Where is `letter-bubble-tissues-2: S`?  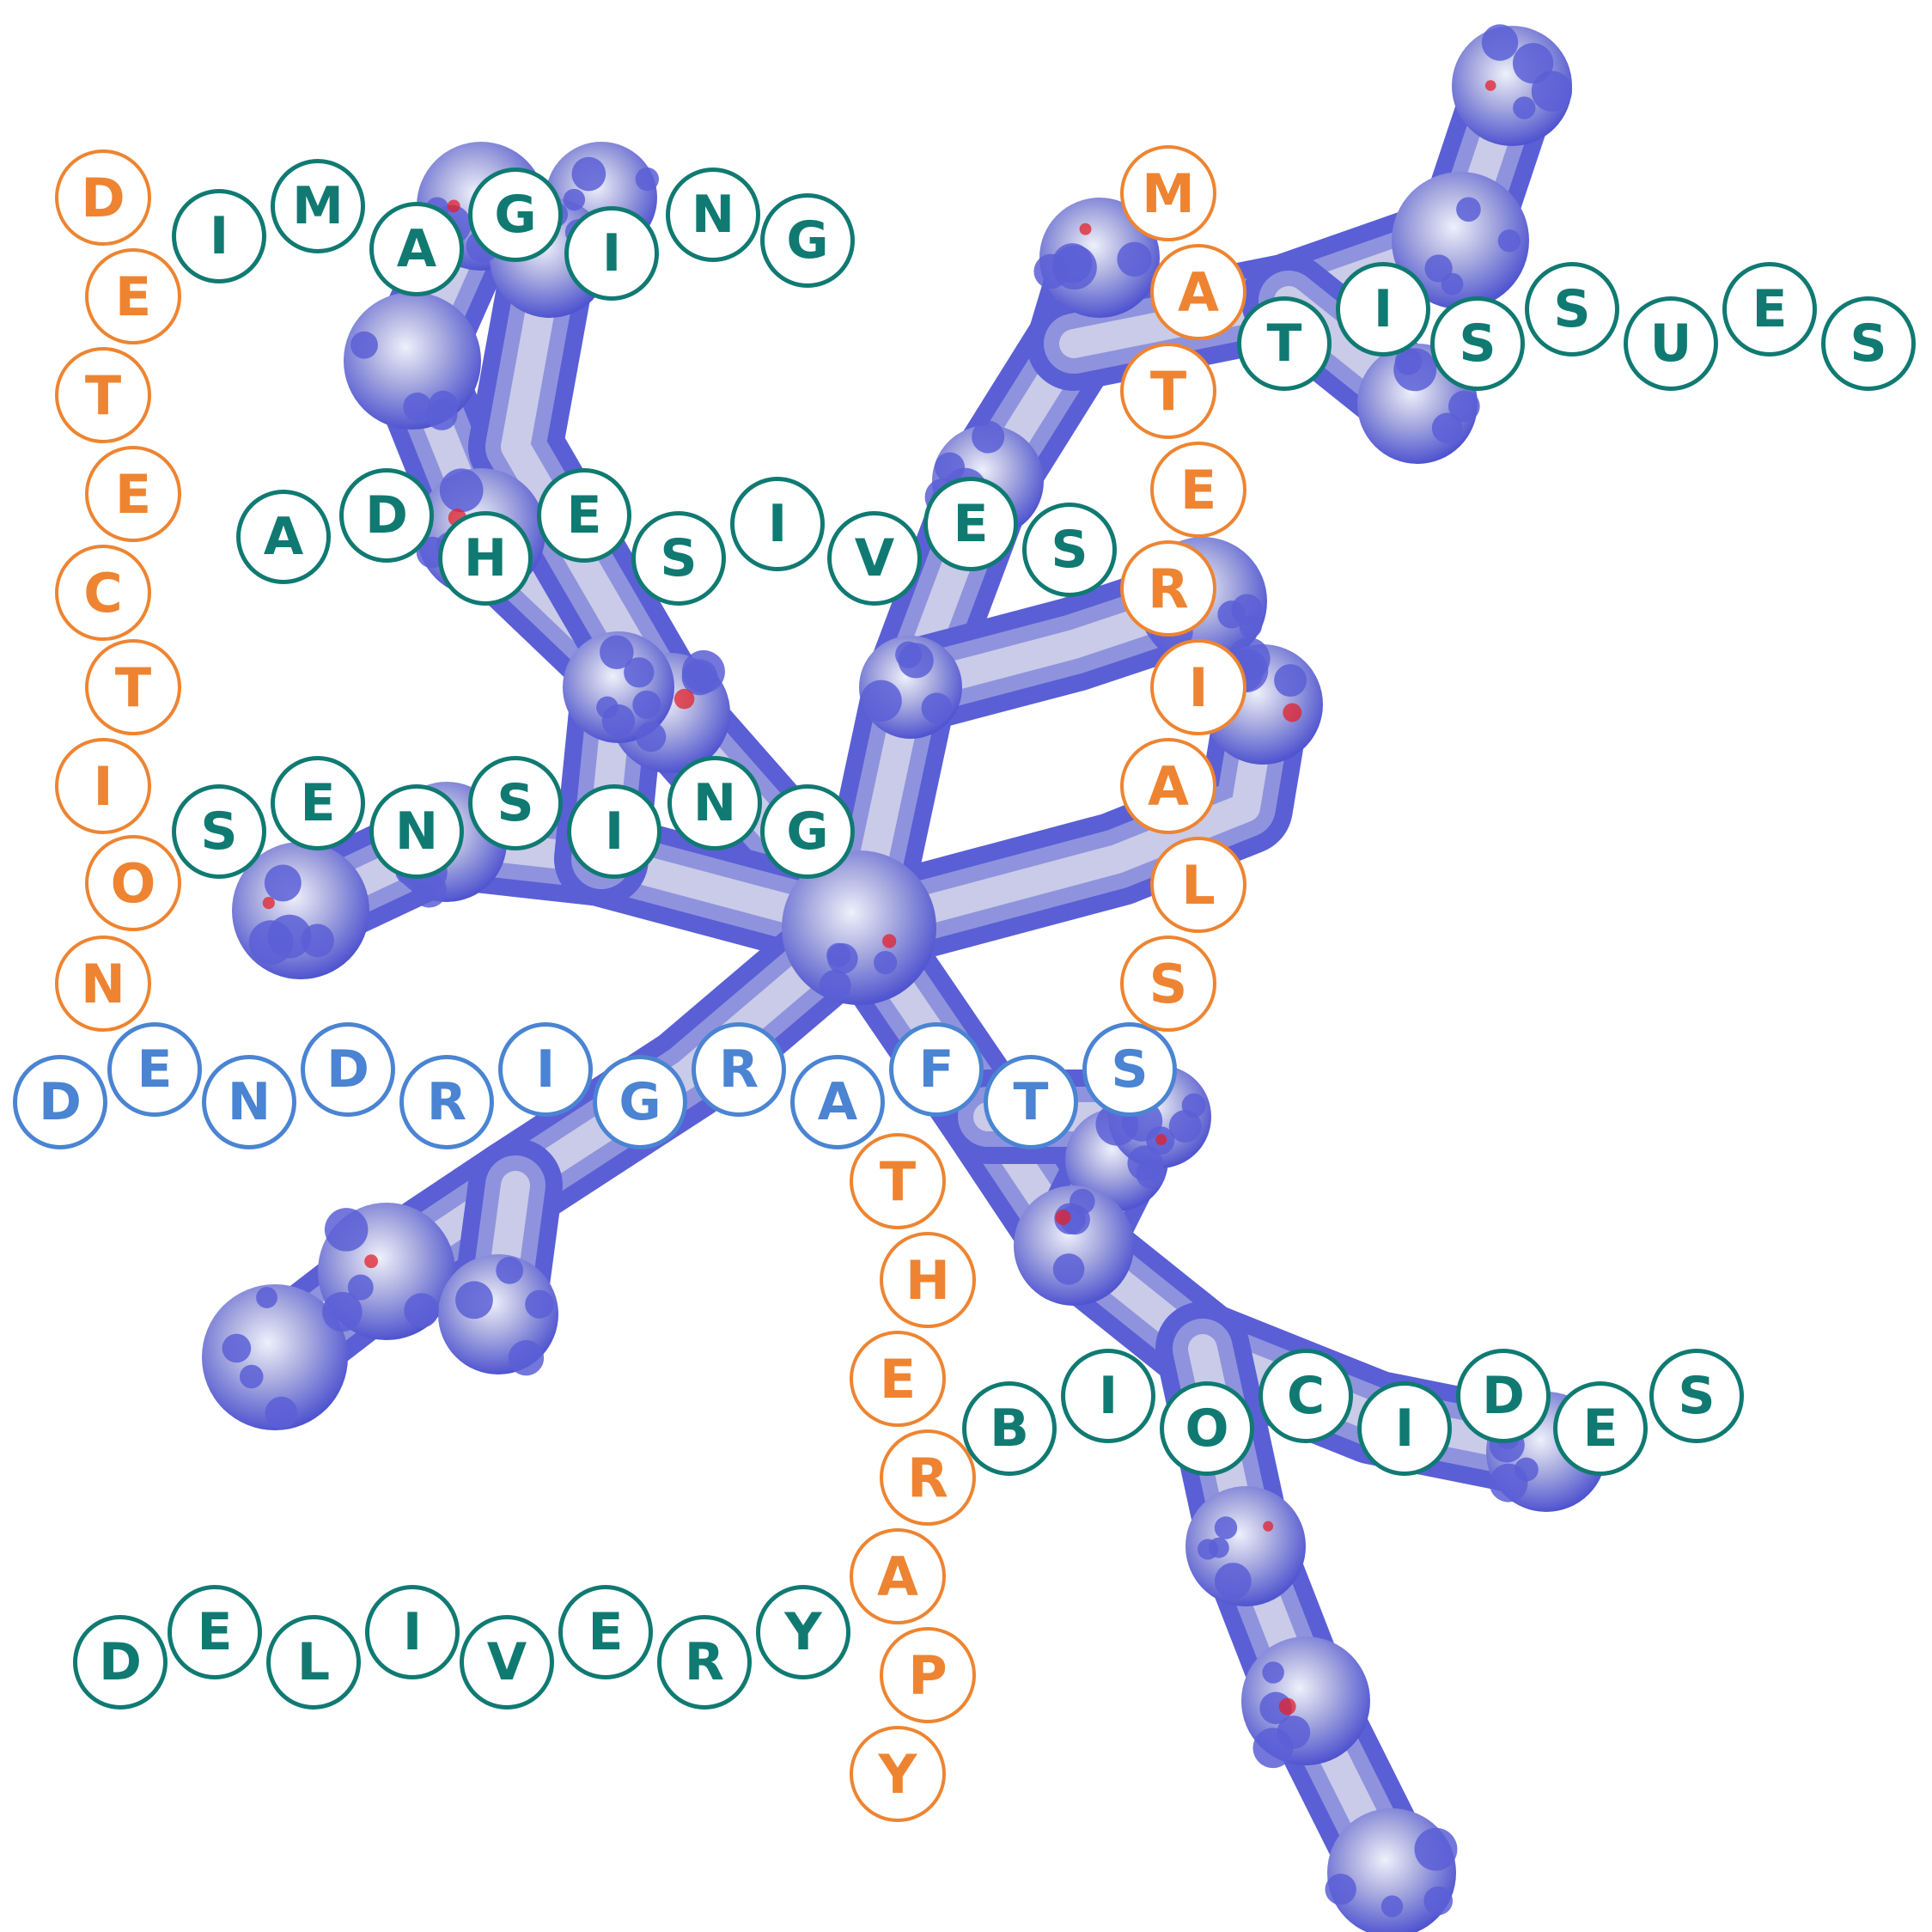
letter-bubble-tissues-2: S is located at coordinates (1477, 343).